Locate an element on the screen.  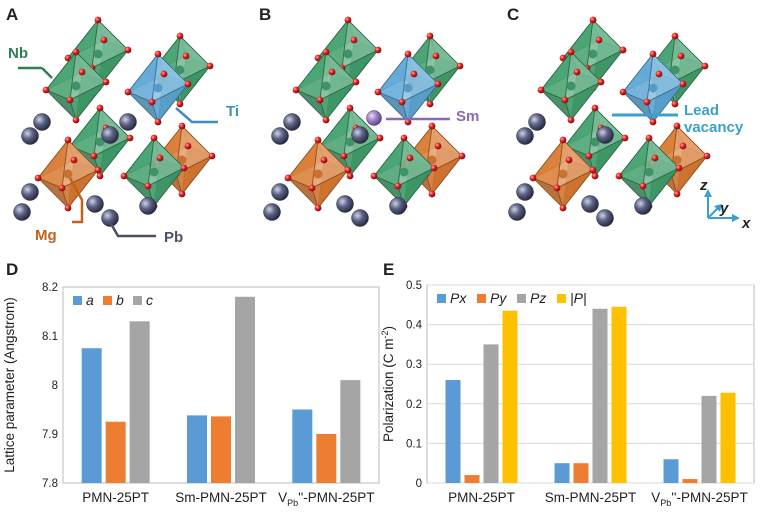
legend-label: c is located at coordinates (149, 300).